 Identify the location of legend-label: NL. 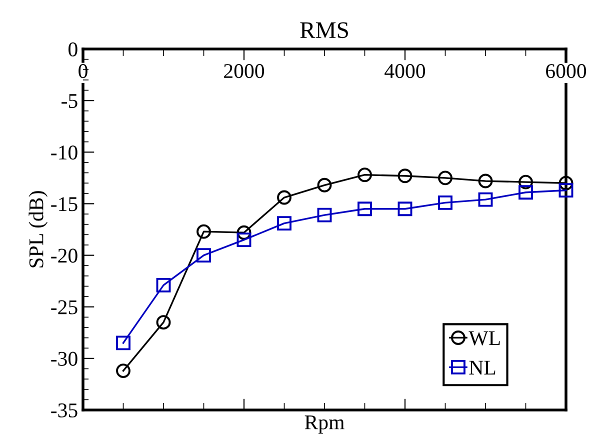
(482, 367).